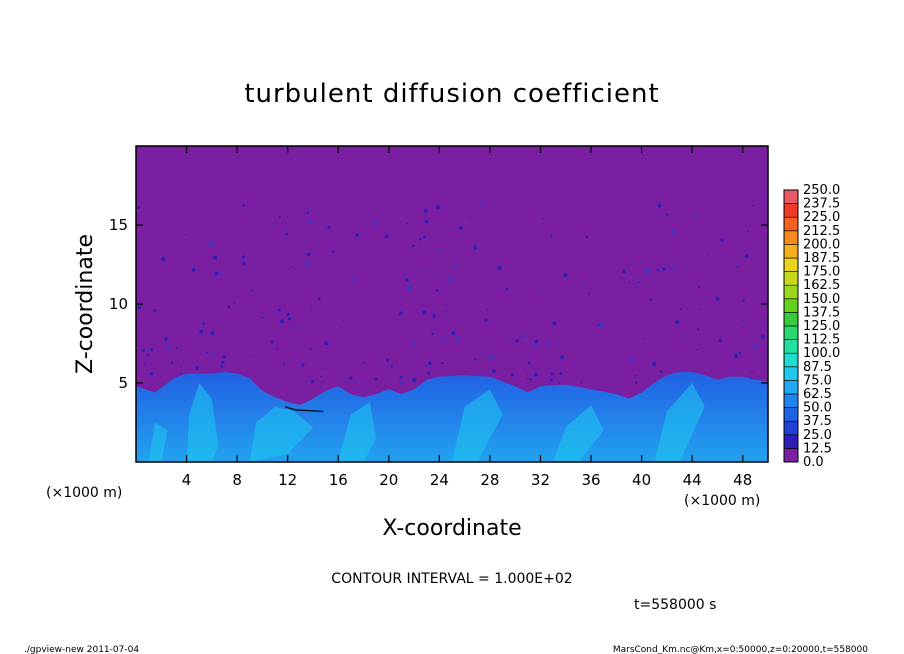 This screenshot has width=904, height=654. I want to click on colorbar-label: 62.5, so click(817, 394).